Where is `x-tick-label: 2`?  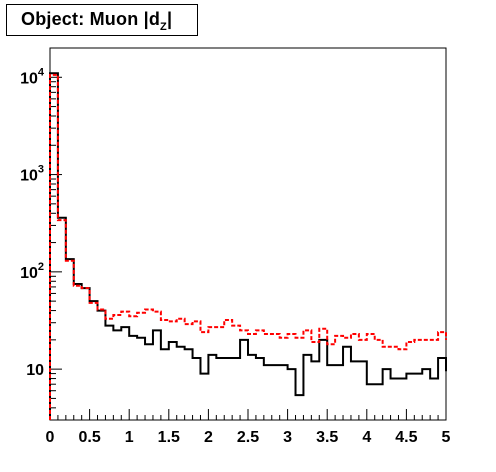 x-tick-label: 2 is located at coordinates (208, 437).